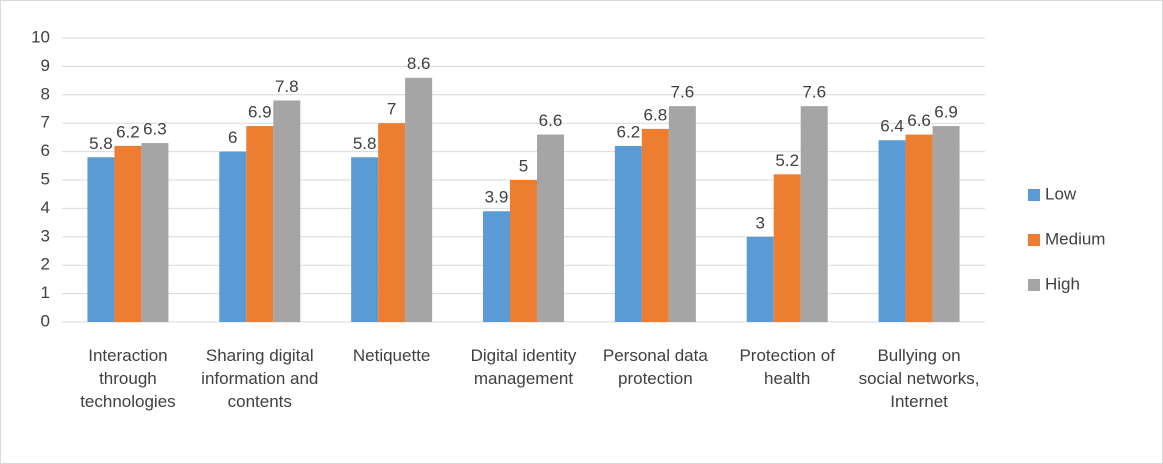 This screenshot has width=1163, height=464. Describe the element at coordinates (260, 378) in the screenshot. I see `x-tick-label: Sharing digital information and contents` at that location.